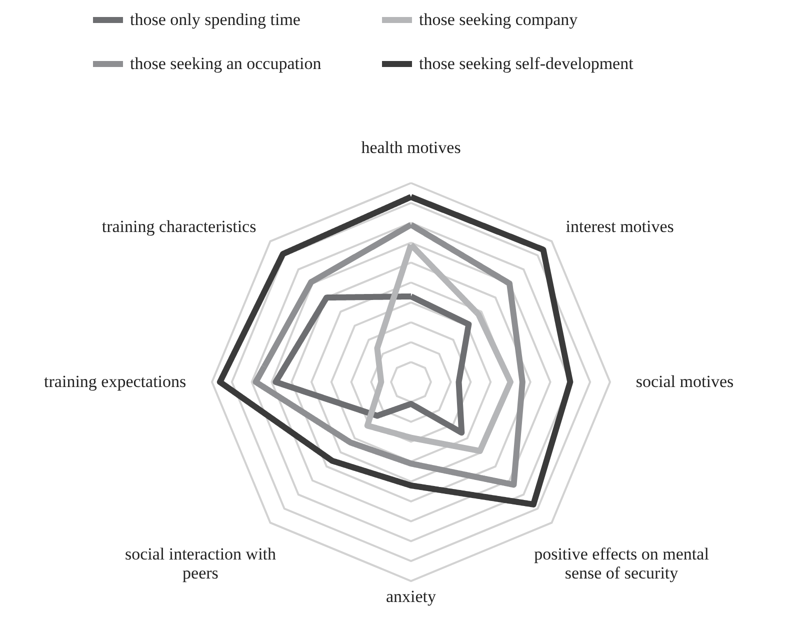  What do you see at coordinates (411, 148) in the screenshot?
I see `spoke-label: health motives` at bounding box center [411, 148].